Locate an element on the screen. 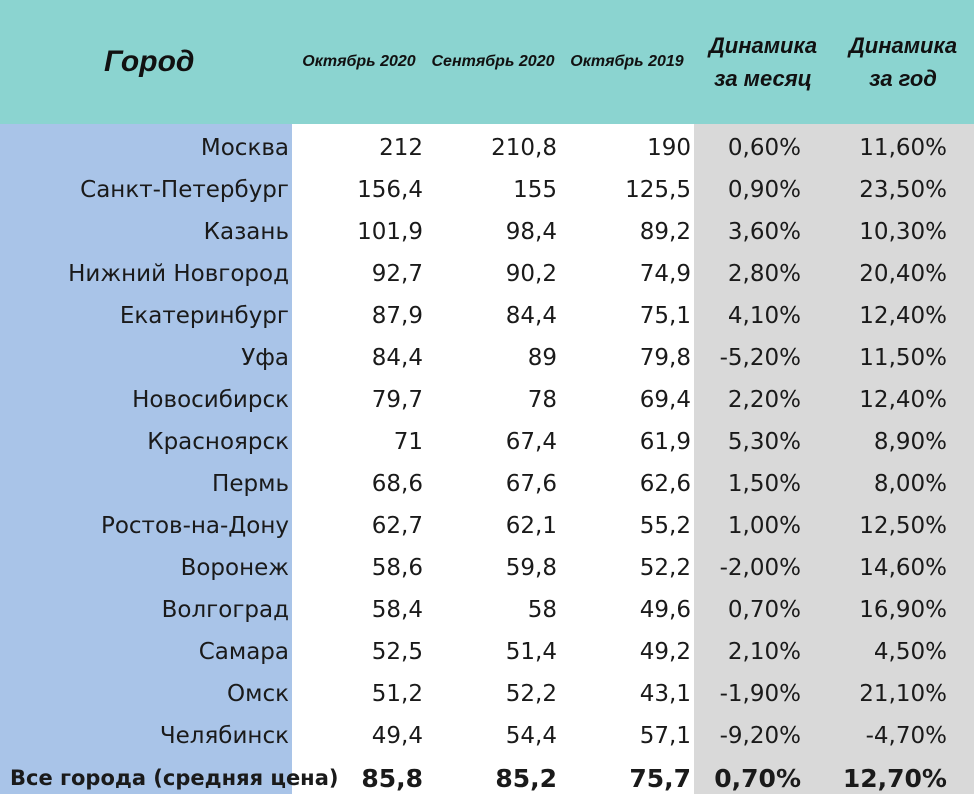 The width and height of the screenshot is (974, 799). cell-city: Уфа is located at coordinates (265, 358).